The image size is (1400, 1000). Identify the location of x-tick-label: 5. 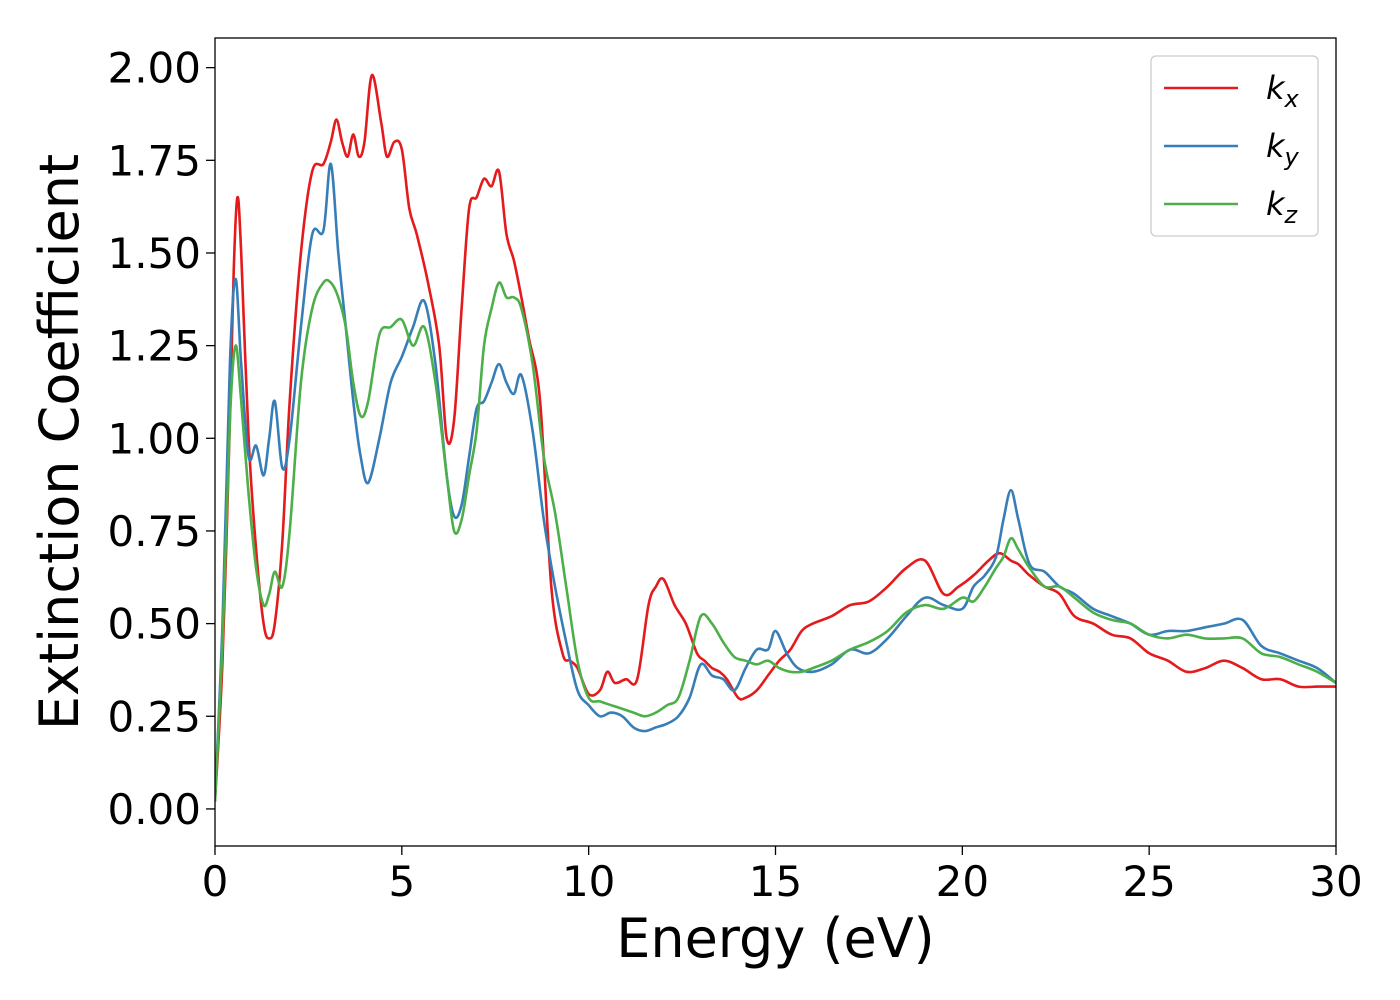
(401, 881).